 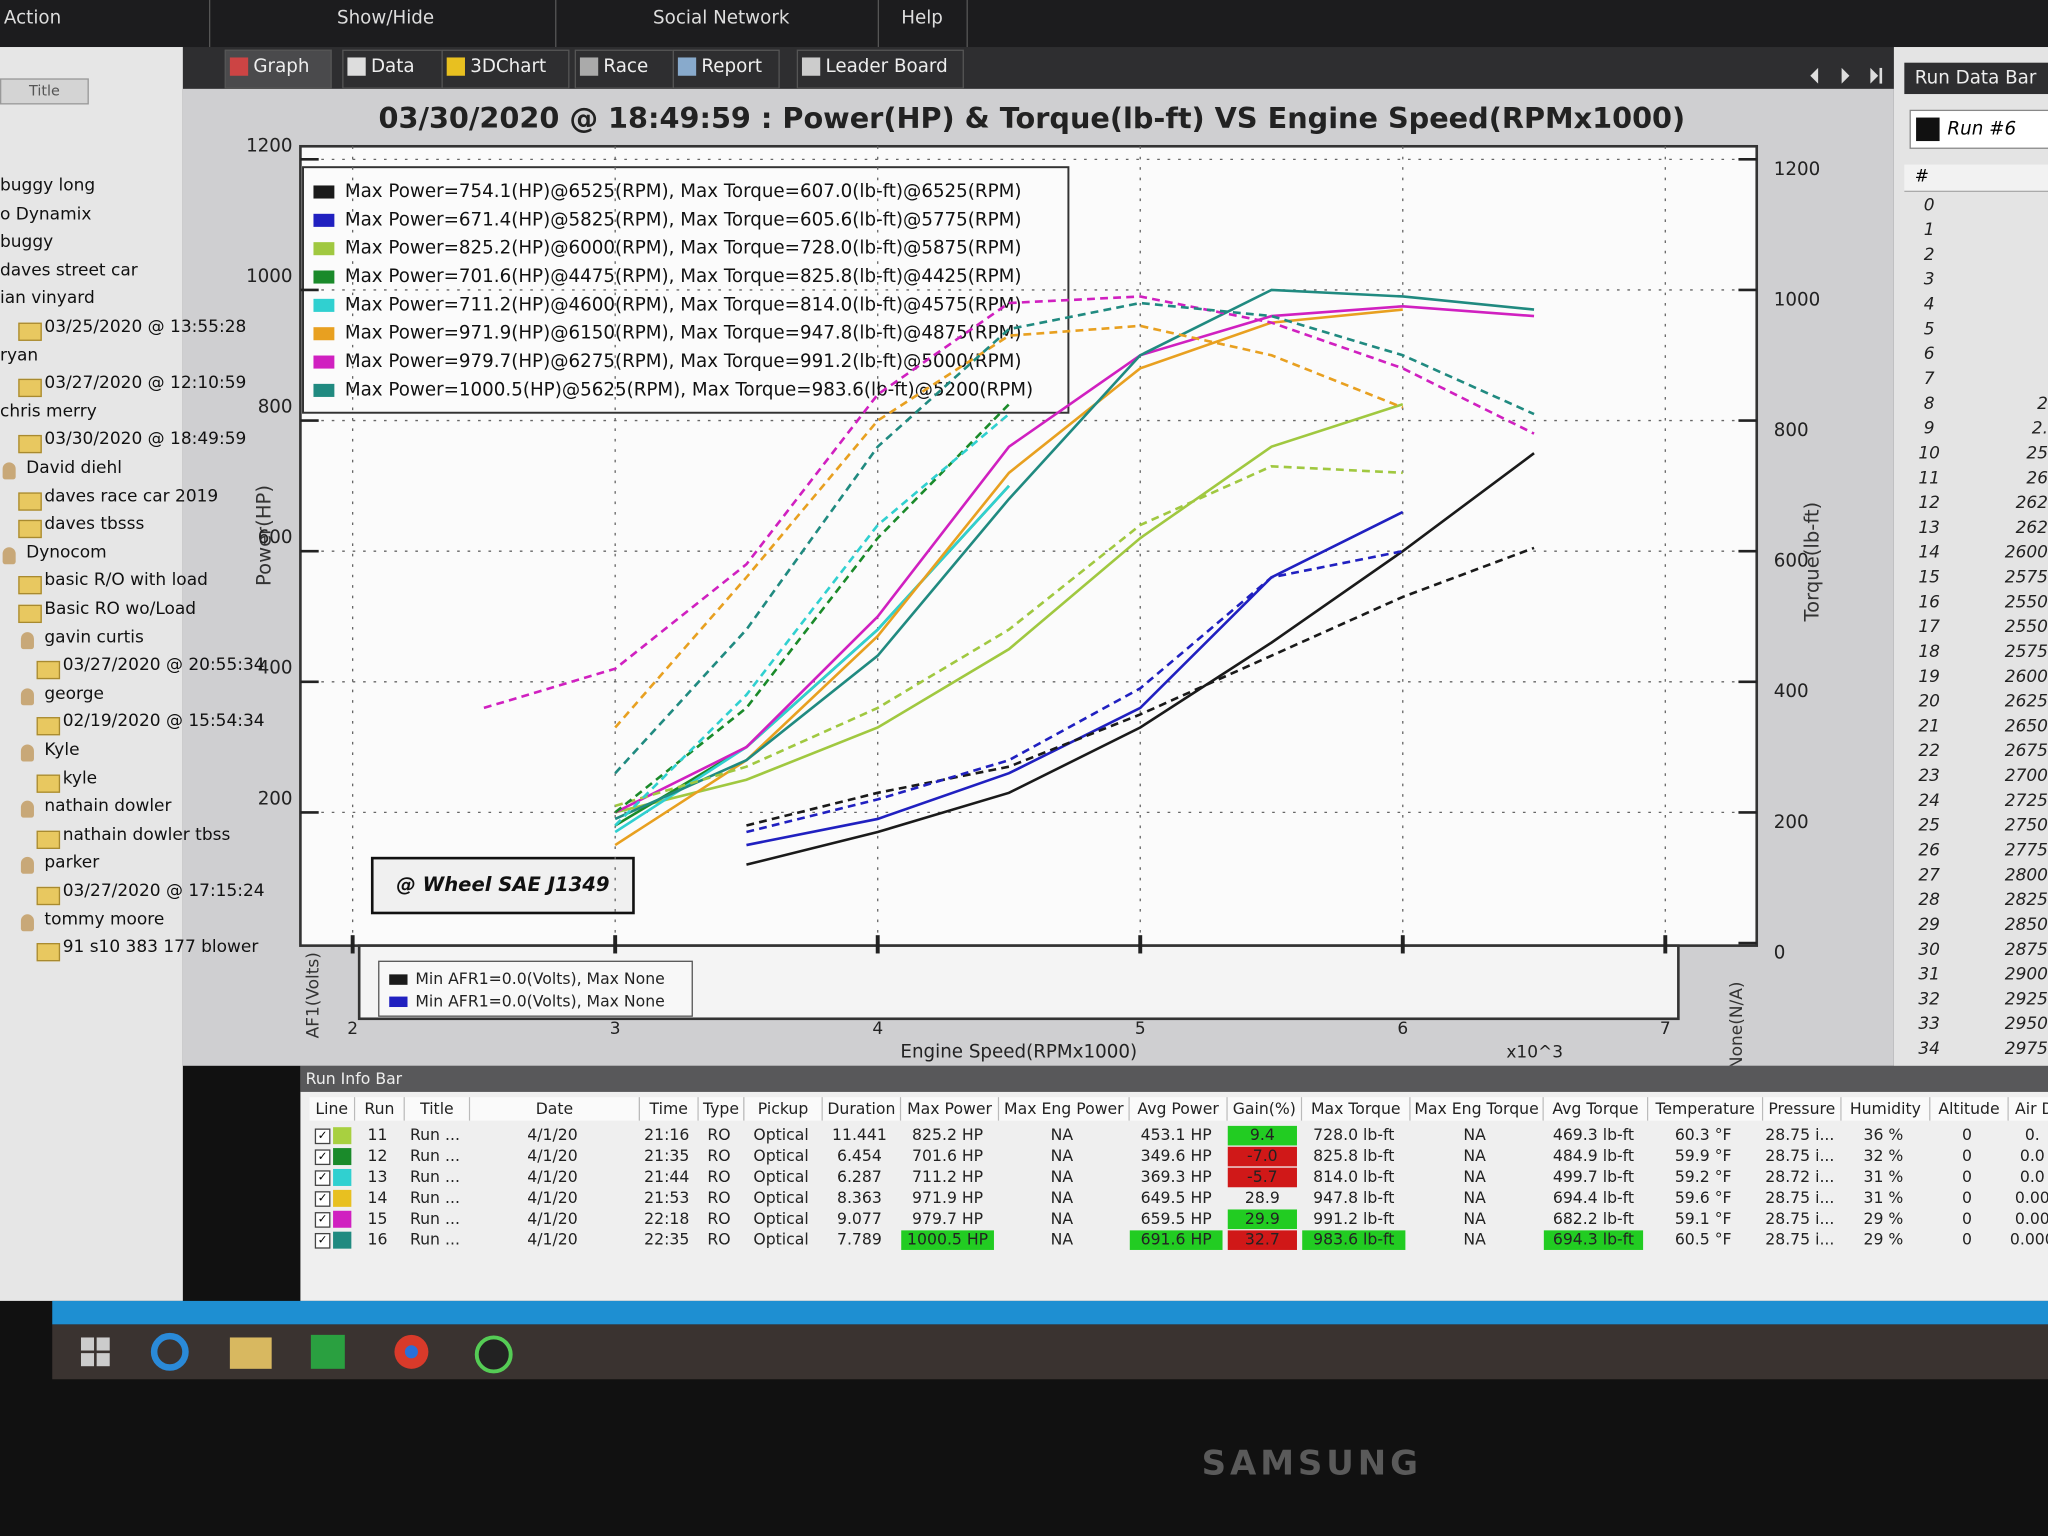 What do you see at coordinates (145, 327) in the screenshot?
I see `tree-item: 03/25/2020 @ 13:55:28` at bounding box center [145, 327].